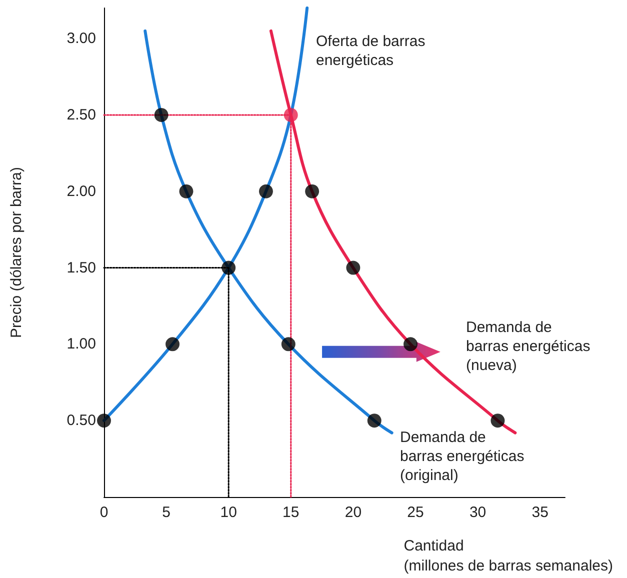 The width and height of the screenshot is (627, 578). Describe the element at coordinates (81, 191) in the screenshot. I see `y-tick-label: 2.00` at that location.